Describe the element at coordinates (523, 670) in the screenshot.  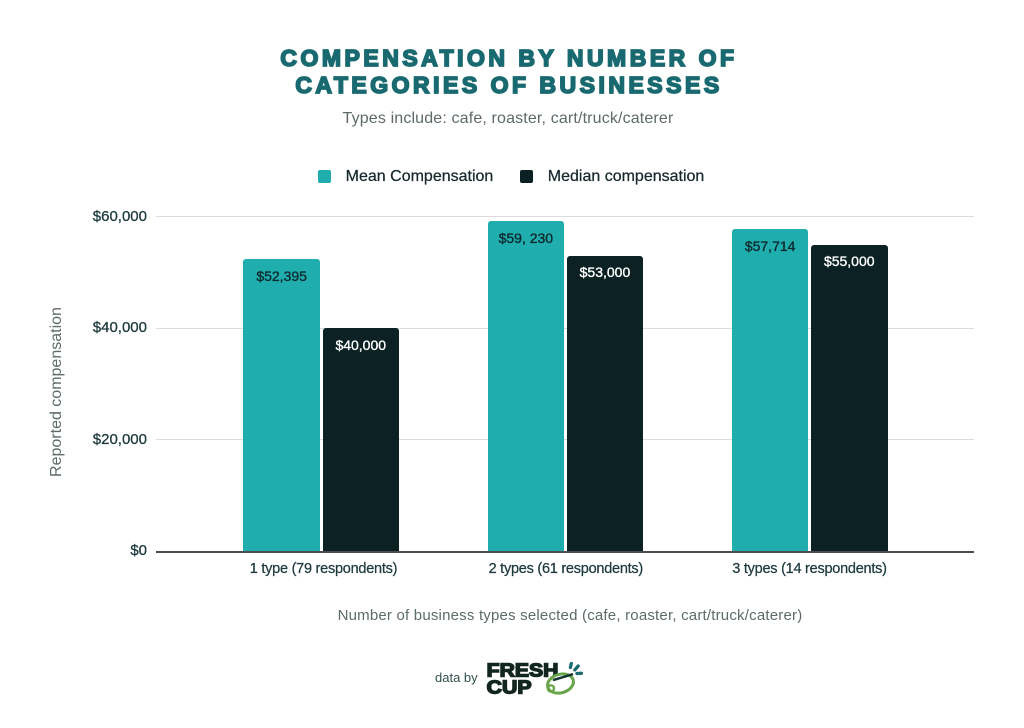
I see `svg-text: FRESH` at that location.